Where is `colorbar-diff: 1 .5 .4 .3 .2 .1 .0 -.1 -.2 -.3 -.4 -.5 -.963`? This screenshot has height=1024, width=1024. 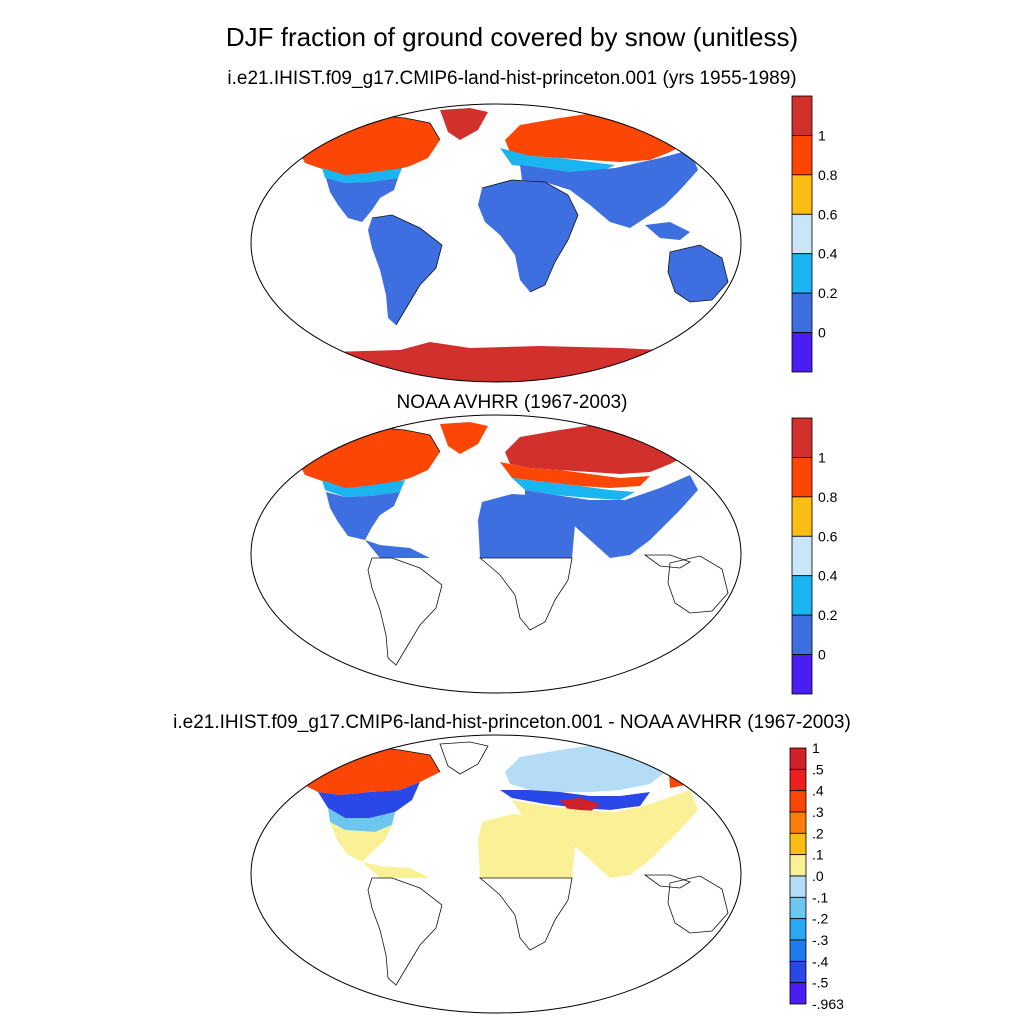
colorbar-diff: 1 .5 .4 .3 .2 .1 .0 -.1 -.2 -.3 -.4 -.5 -.963 is located at coordinates (816, 876).